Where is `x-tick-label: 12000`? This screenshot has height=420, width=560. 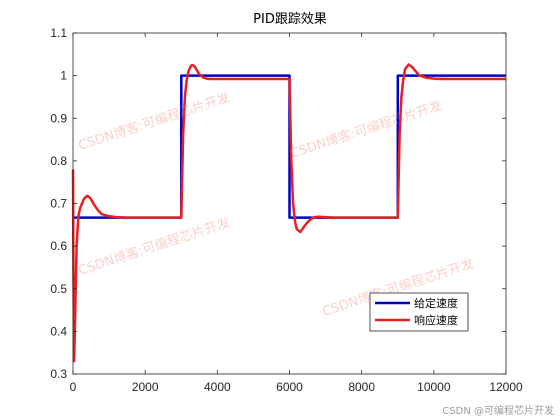
x-tick-label: 12000 is located at coordinates (506, 387).